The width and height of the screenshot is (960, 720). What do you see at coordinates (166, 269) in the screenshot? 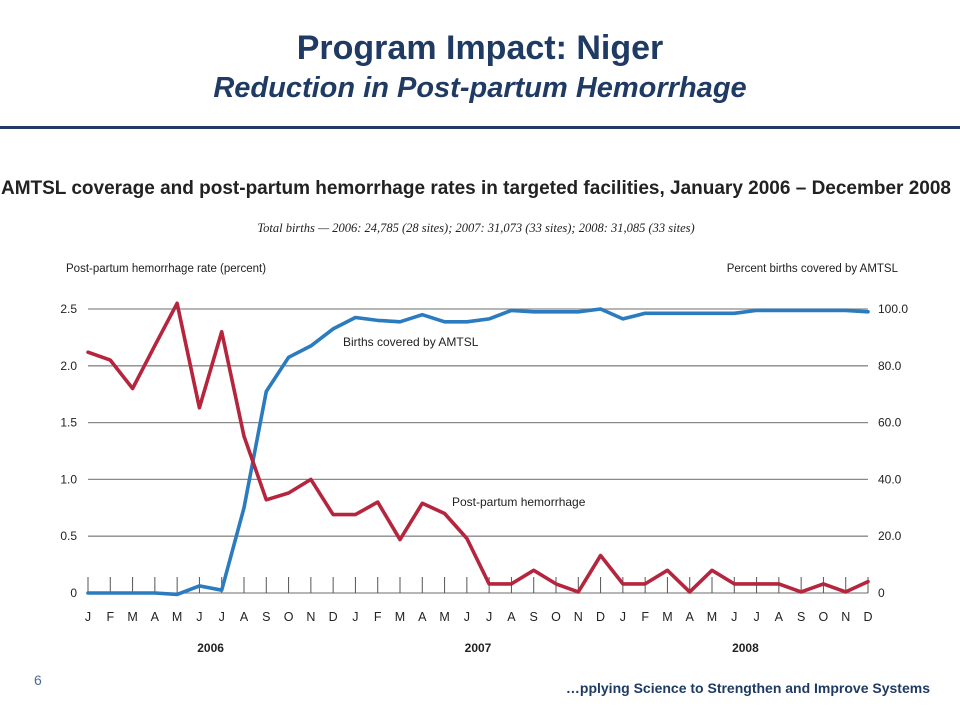
I see `left-axis-title: Post-partum hemorrhage rate (percent)` at bounding box center [166, 269].